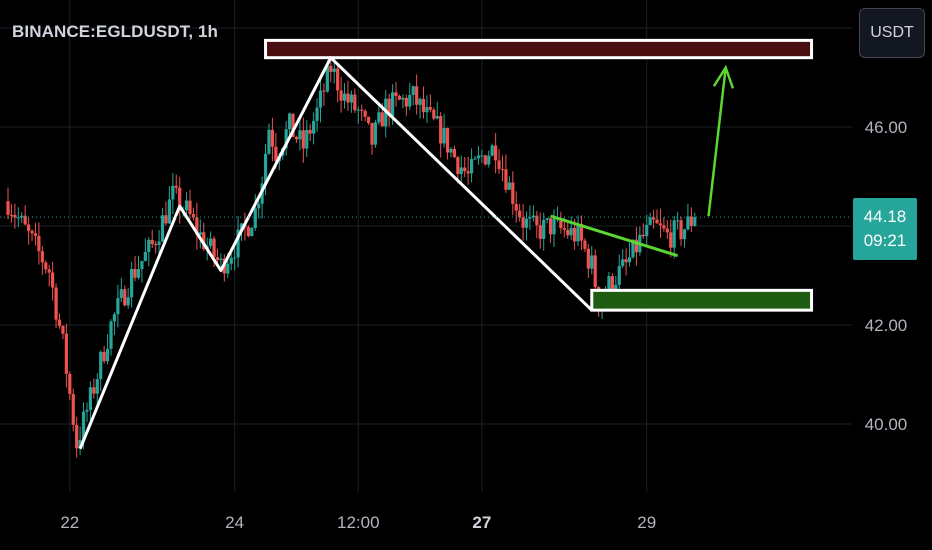  I want to click on time-tick-label: 12:00, so click(358, 522).